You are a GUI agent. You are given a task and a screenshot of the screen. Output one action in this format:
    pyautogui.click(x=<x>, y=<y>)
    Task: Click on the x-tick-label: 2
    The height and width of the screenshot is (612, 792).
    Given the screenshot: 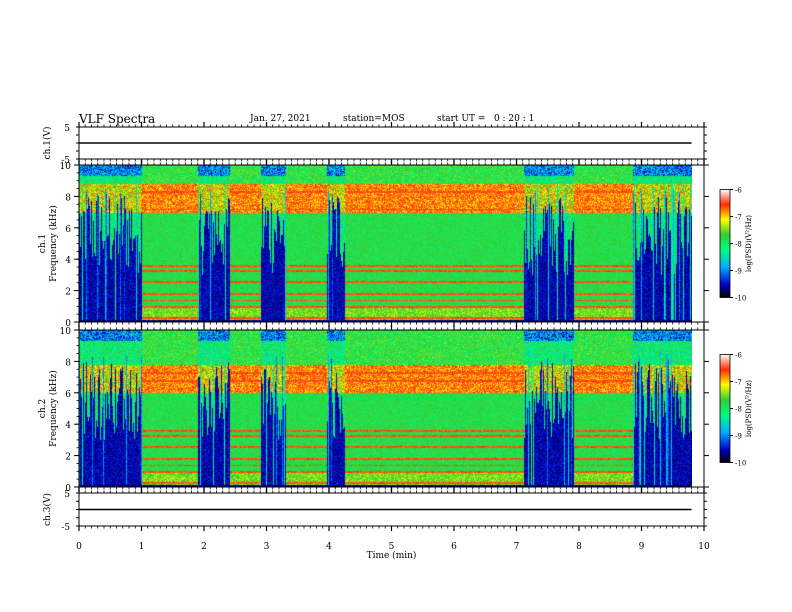 What is the action you would take?
    pyautogui.click(x=204, y=547)
    